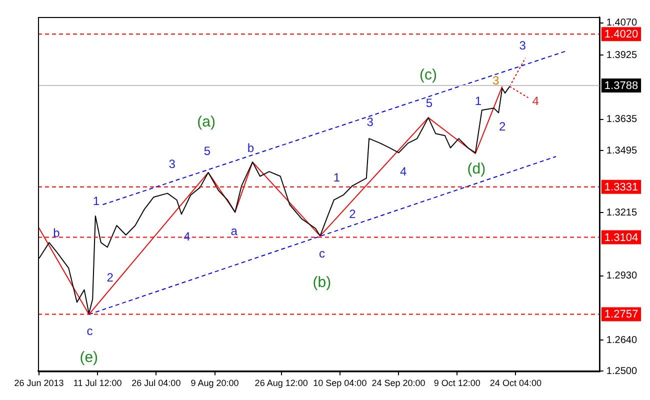 The height and width of the screenshot is (400, 650). I want to click on y-tick-label: 1.2930, so click(622, 276).